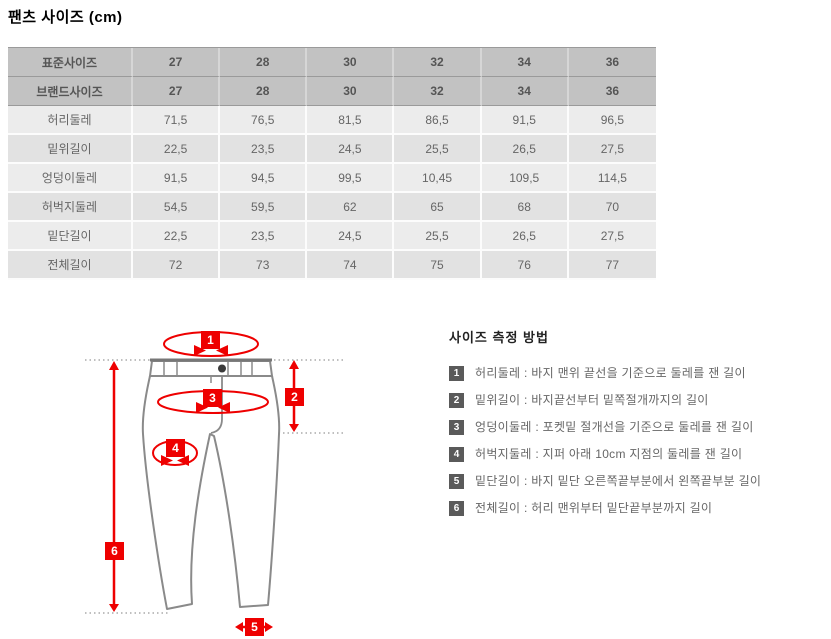 This screenshot has width=831, height=639. I want to click on guide-item: 1 허리둘레 : 바지 맨위 끝선을 기준으로 둘레를 잰 길이, so click(640, 373).